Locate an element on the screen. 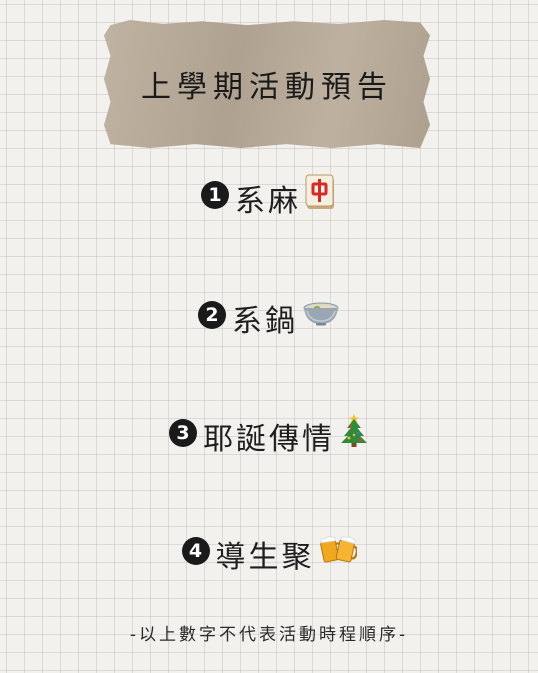 The width and height of the screenshot is (538, 673). list-item-3: 3 耶誕傳情 is located at coordinates (269, 436).